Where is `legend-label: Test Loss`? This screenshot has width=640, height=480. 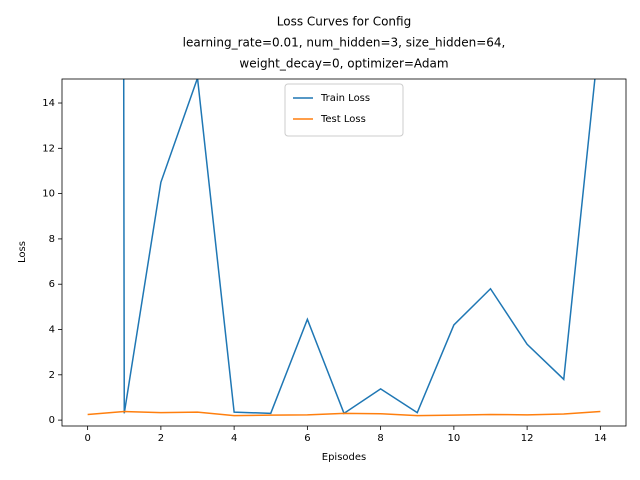 legend-label: Test Loss is located at coordinates (343, 119).